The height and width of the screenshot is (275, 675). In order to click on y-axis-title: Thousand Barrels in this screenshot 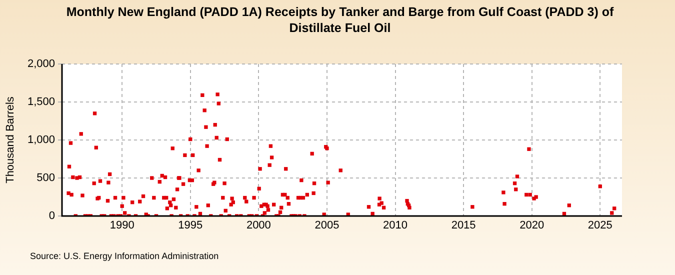, I will do `click(10, 140)`.